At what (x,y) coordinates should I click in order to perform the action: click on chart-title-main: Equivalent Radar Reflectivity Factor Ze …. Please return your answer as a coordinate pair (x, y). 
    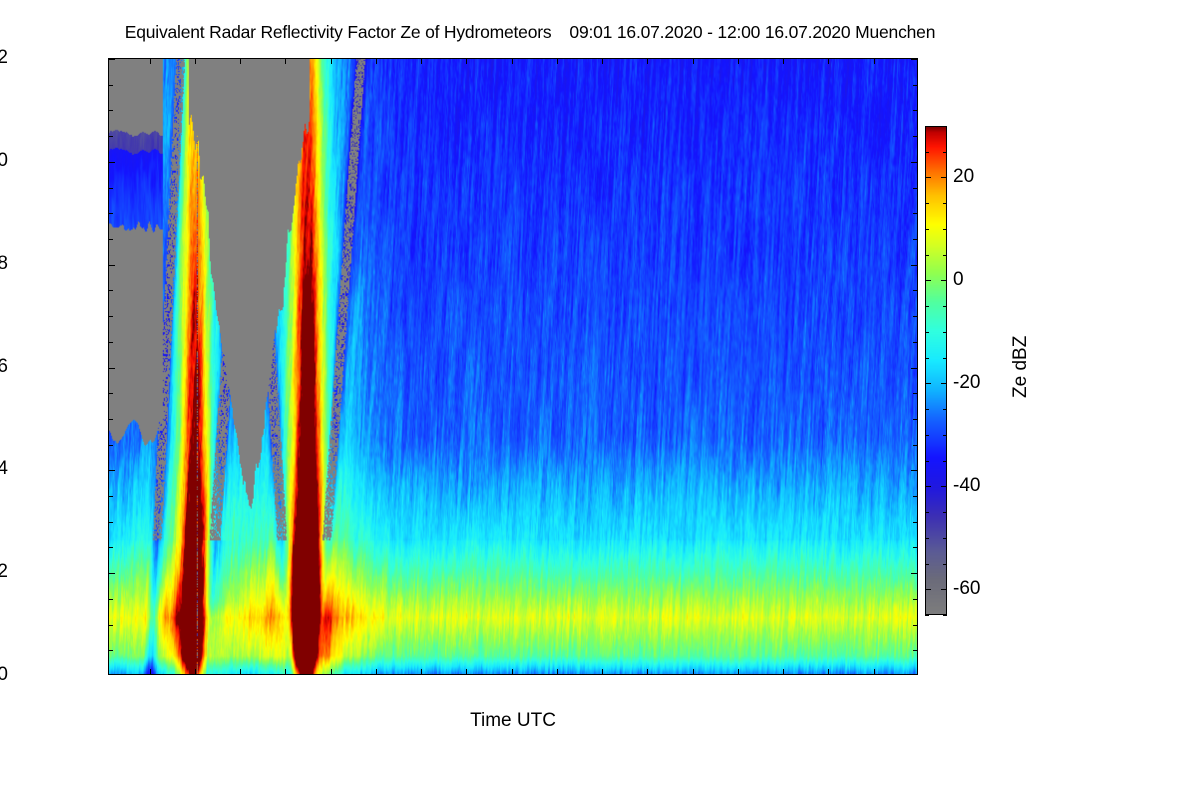
    Looking at the image, I should click on (338, 32).